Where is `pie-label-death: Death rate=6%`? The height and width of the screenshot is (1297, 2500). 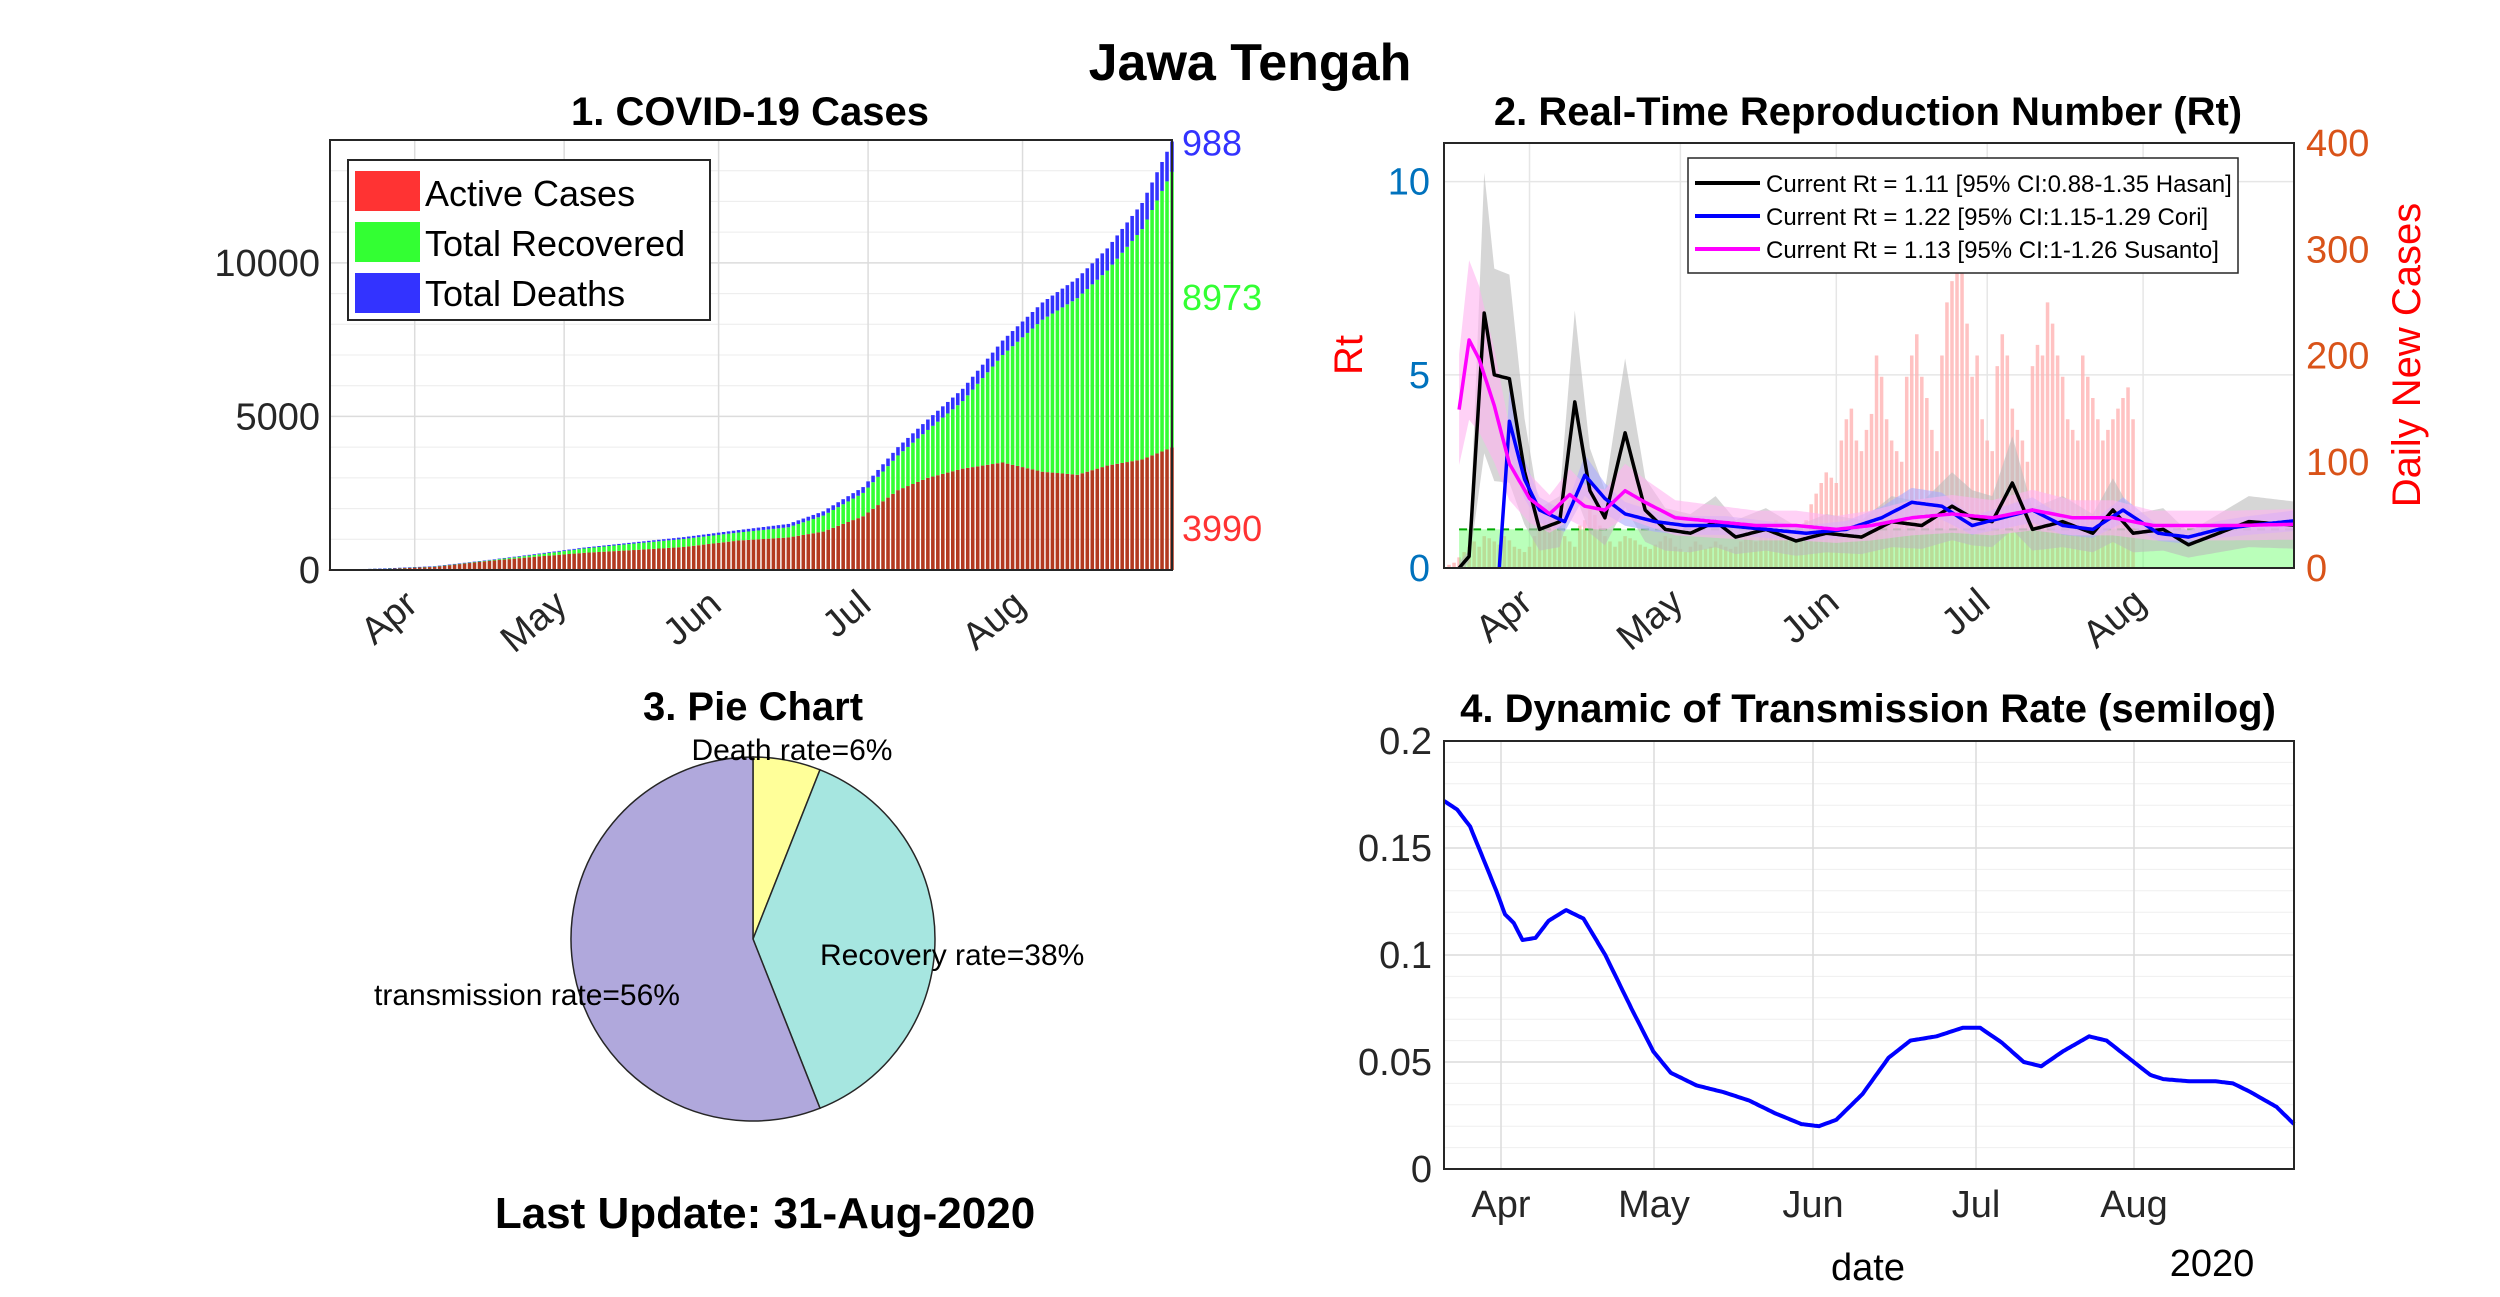 pie-label-death: Death rate=6% is located at coordinates (792, 750).